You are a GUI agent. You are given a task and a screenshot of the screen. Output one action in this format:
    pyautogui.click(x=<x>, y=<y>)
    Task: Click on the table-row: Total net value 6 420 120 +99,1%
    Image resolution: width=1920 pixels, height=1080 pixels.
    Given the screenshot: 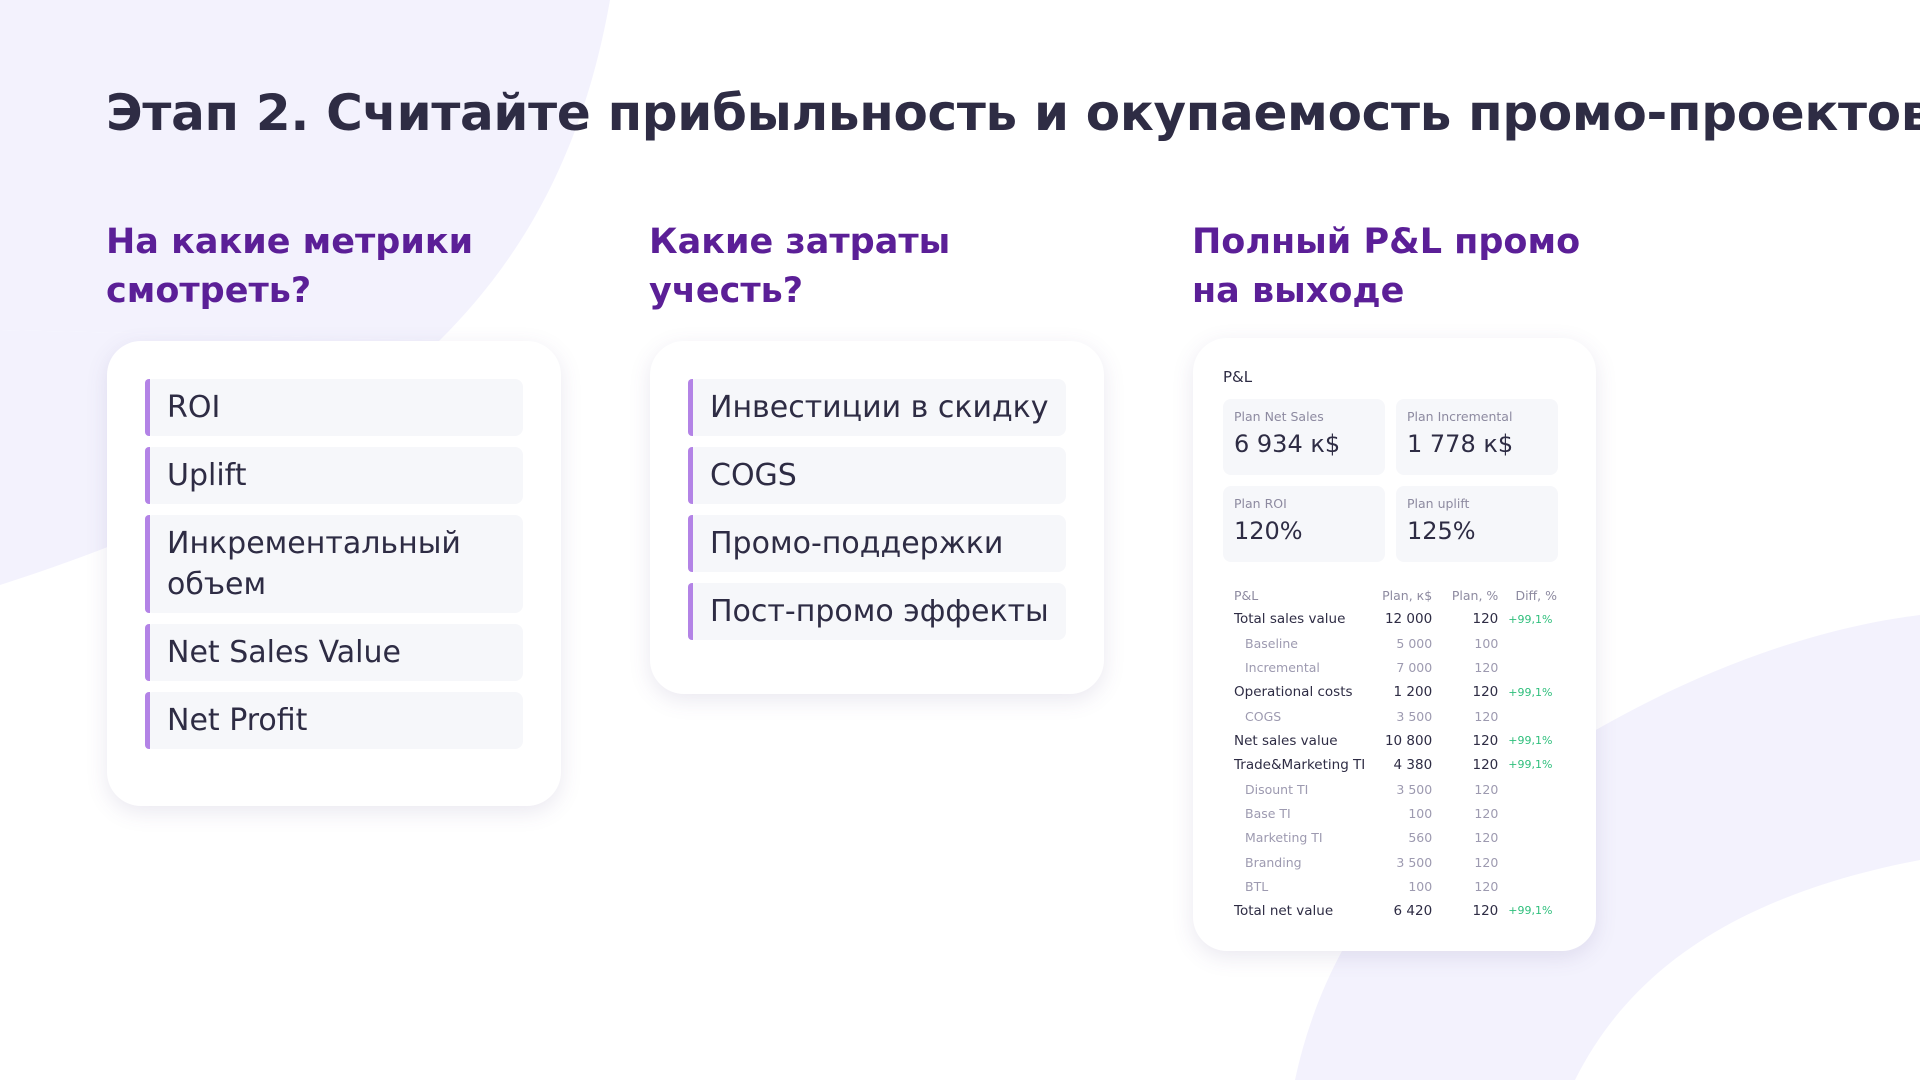 What is the action you would take?
    pyautogui.click(x=1393, y=911)
    